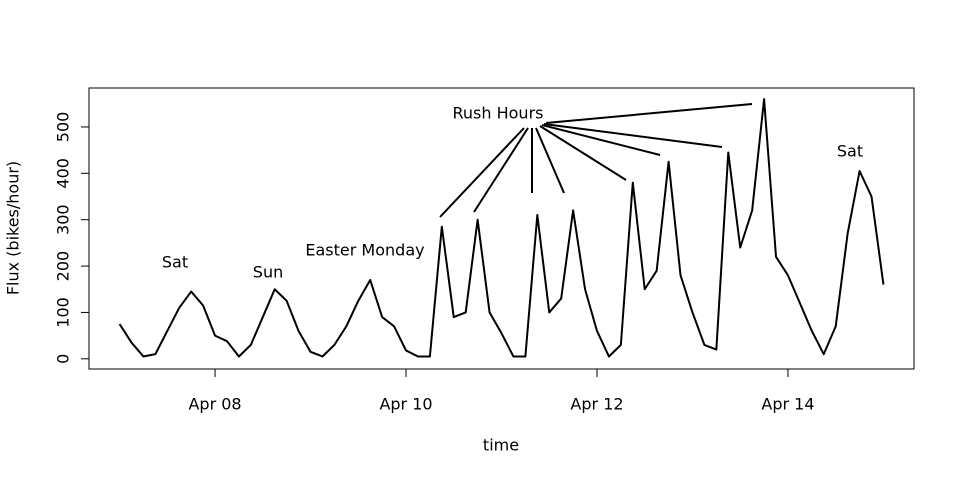  I want to click on y-tick-label: 100, so click(63, 312).